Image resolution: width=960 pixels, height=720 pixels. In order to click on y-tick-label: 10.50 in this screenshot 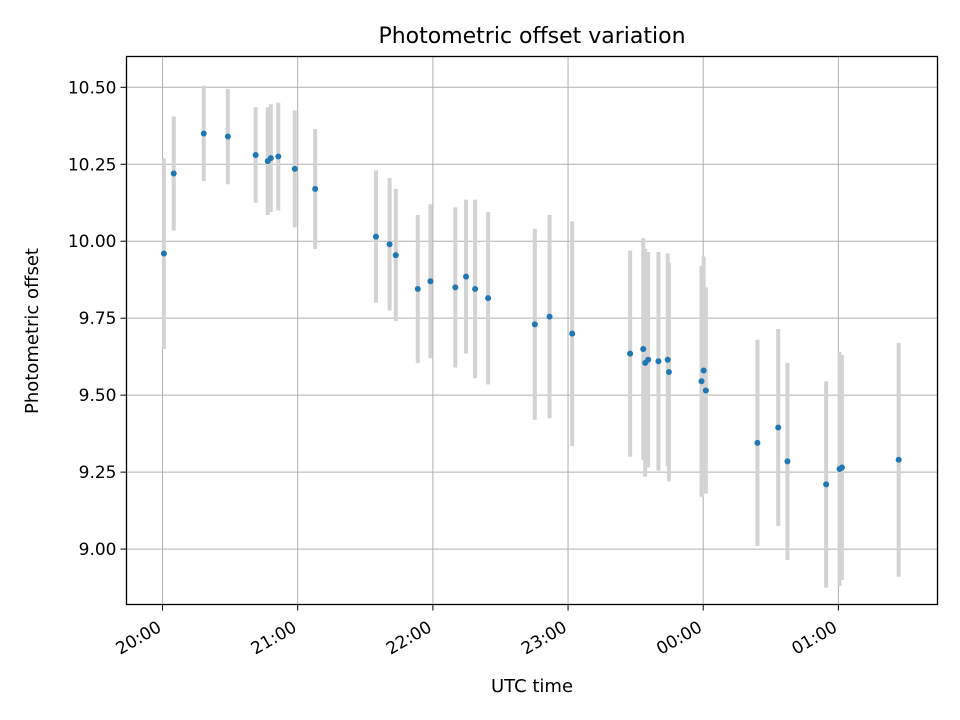, I will do `click(92, 88)`.